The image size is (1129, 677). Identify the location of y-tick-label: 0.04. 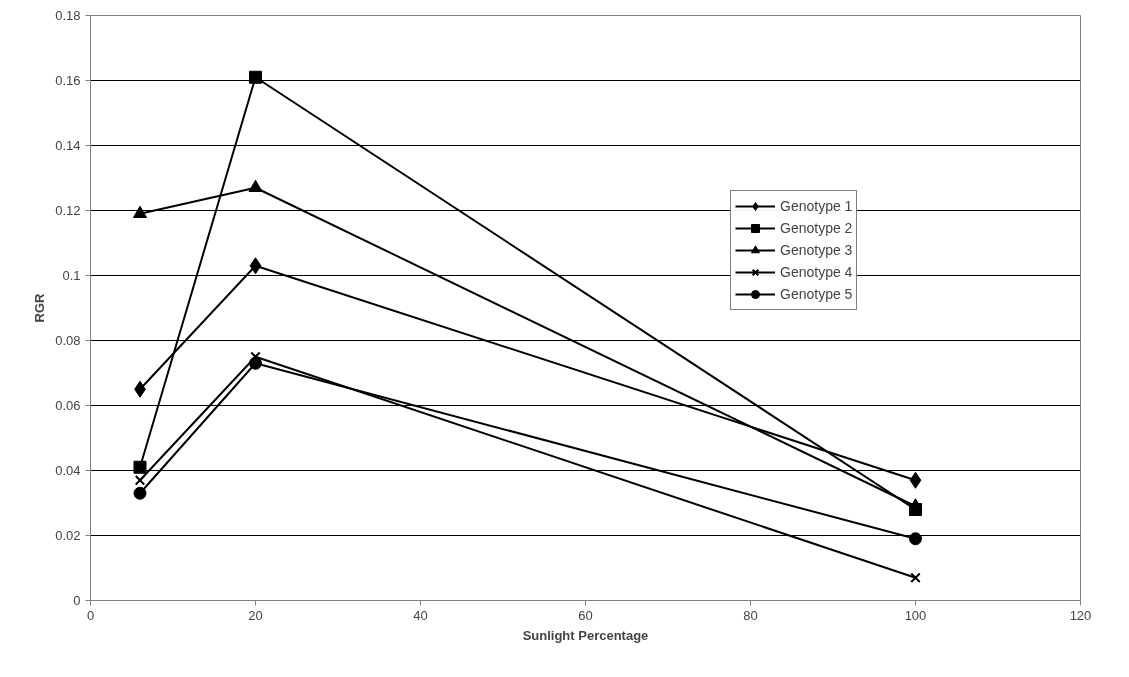
(68, 470).